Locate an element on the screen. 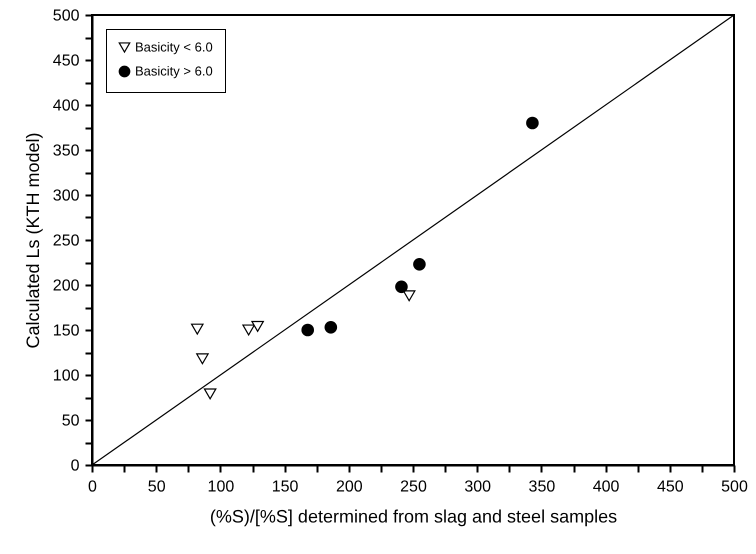 This screenshot has height=554, width=756. y-tick-label: 100 is located at coordinates (66, 376).